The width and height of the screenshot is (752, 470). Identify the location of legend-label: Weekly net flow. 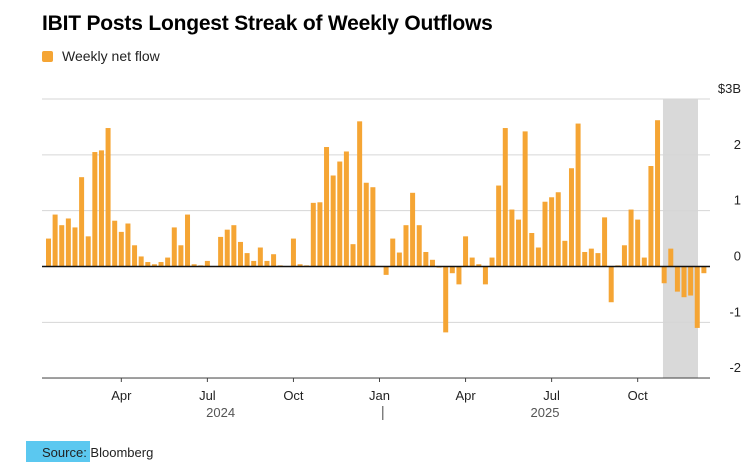
(111, 56).